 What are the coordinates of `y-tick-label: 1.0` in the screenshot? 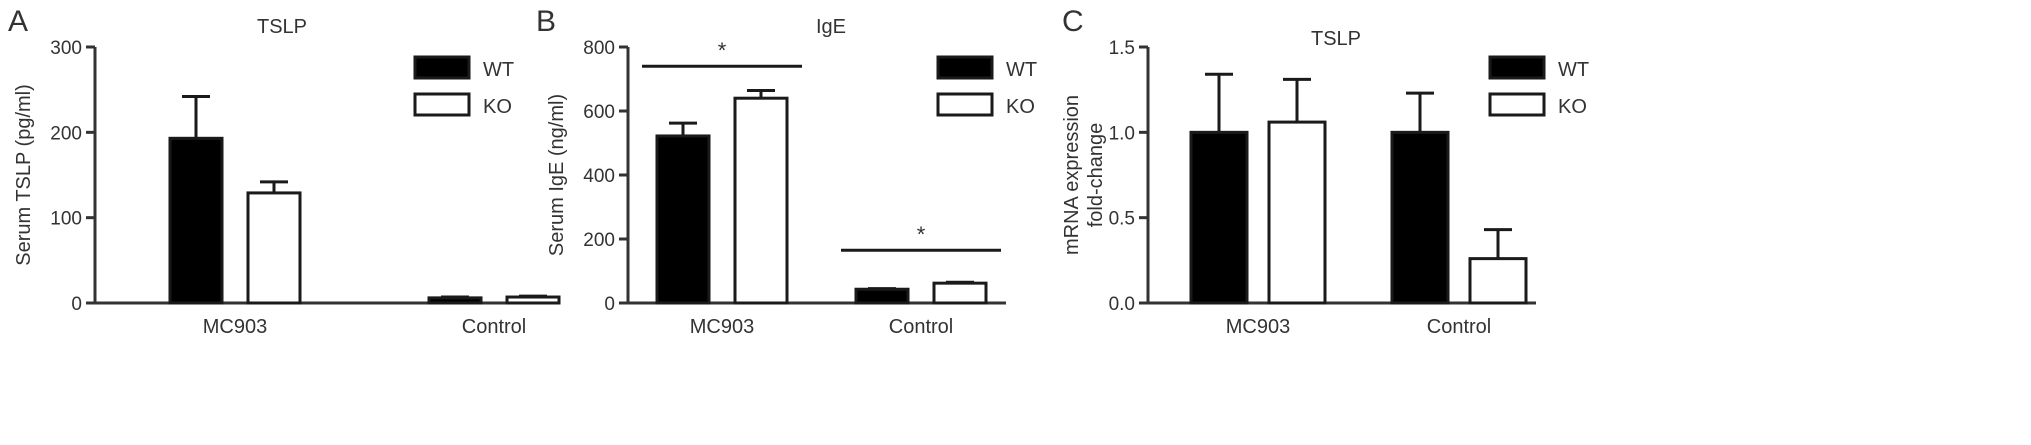 It's located at (1122, 133).